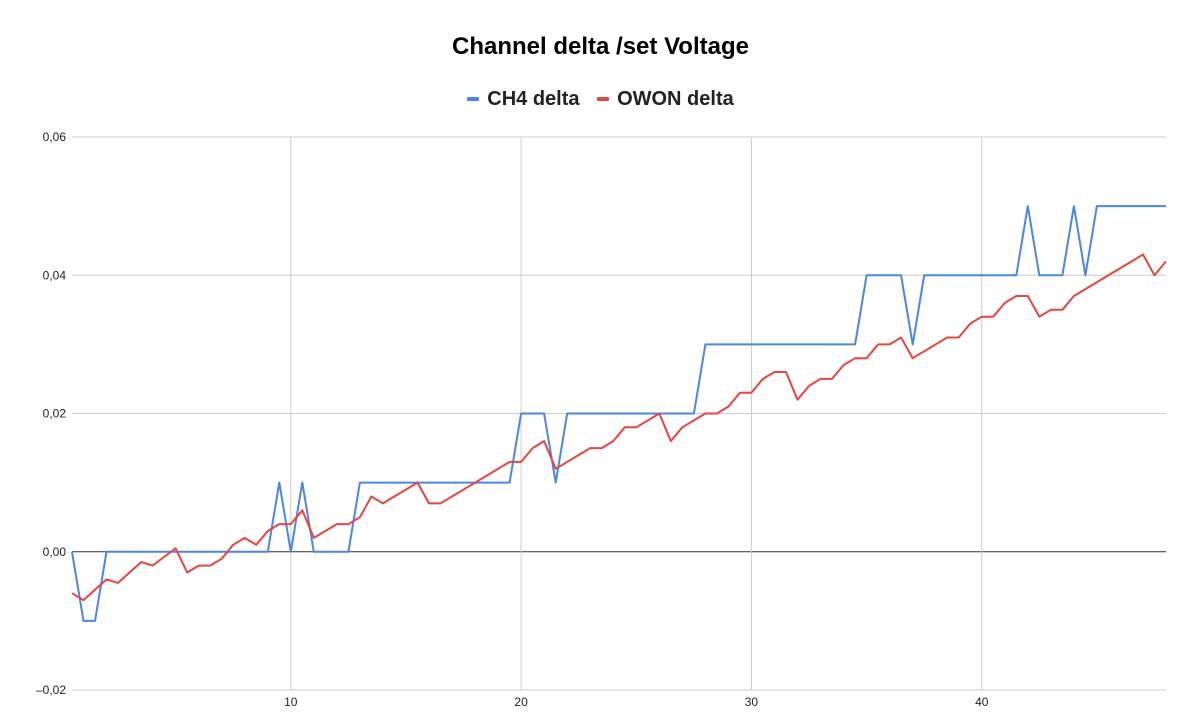 The image size is (1201, 722). What do you see at coordinates (291, 702) in the screenshot?
I see `x-tick-label: 10` at bounding box center [291, 702].